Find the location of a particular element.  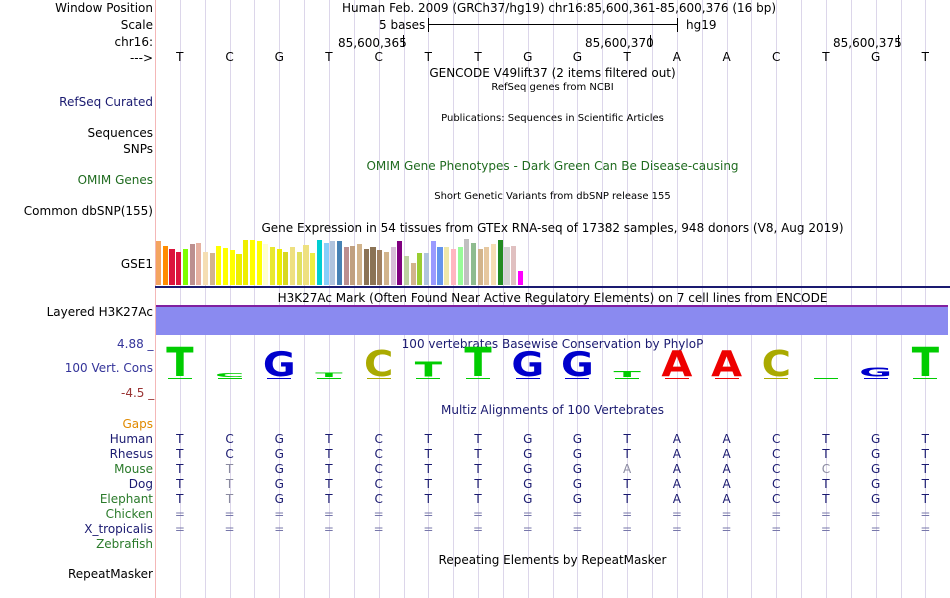

species-label-zebrafish: Zebrafish is located at coordinates (124, 544).